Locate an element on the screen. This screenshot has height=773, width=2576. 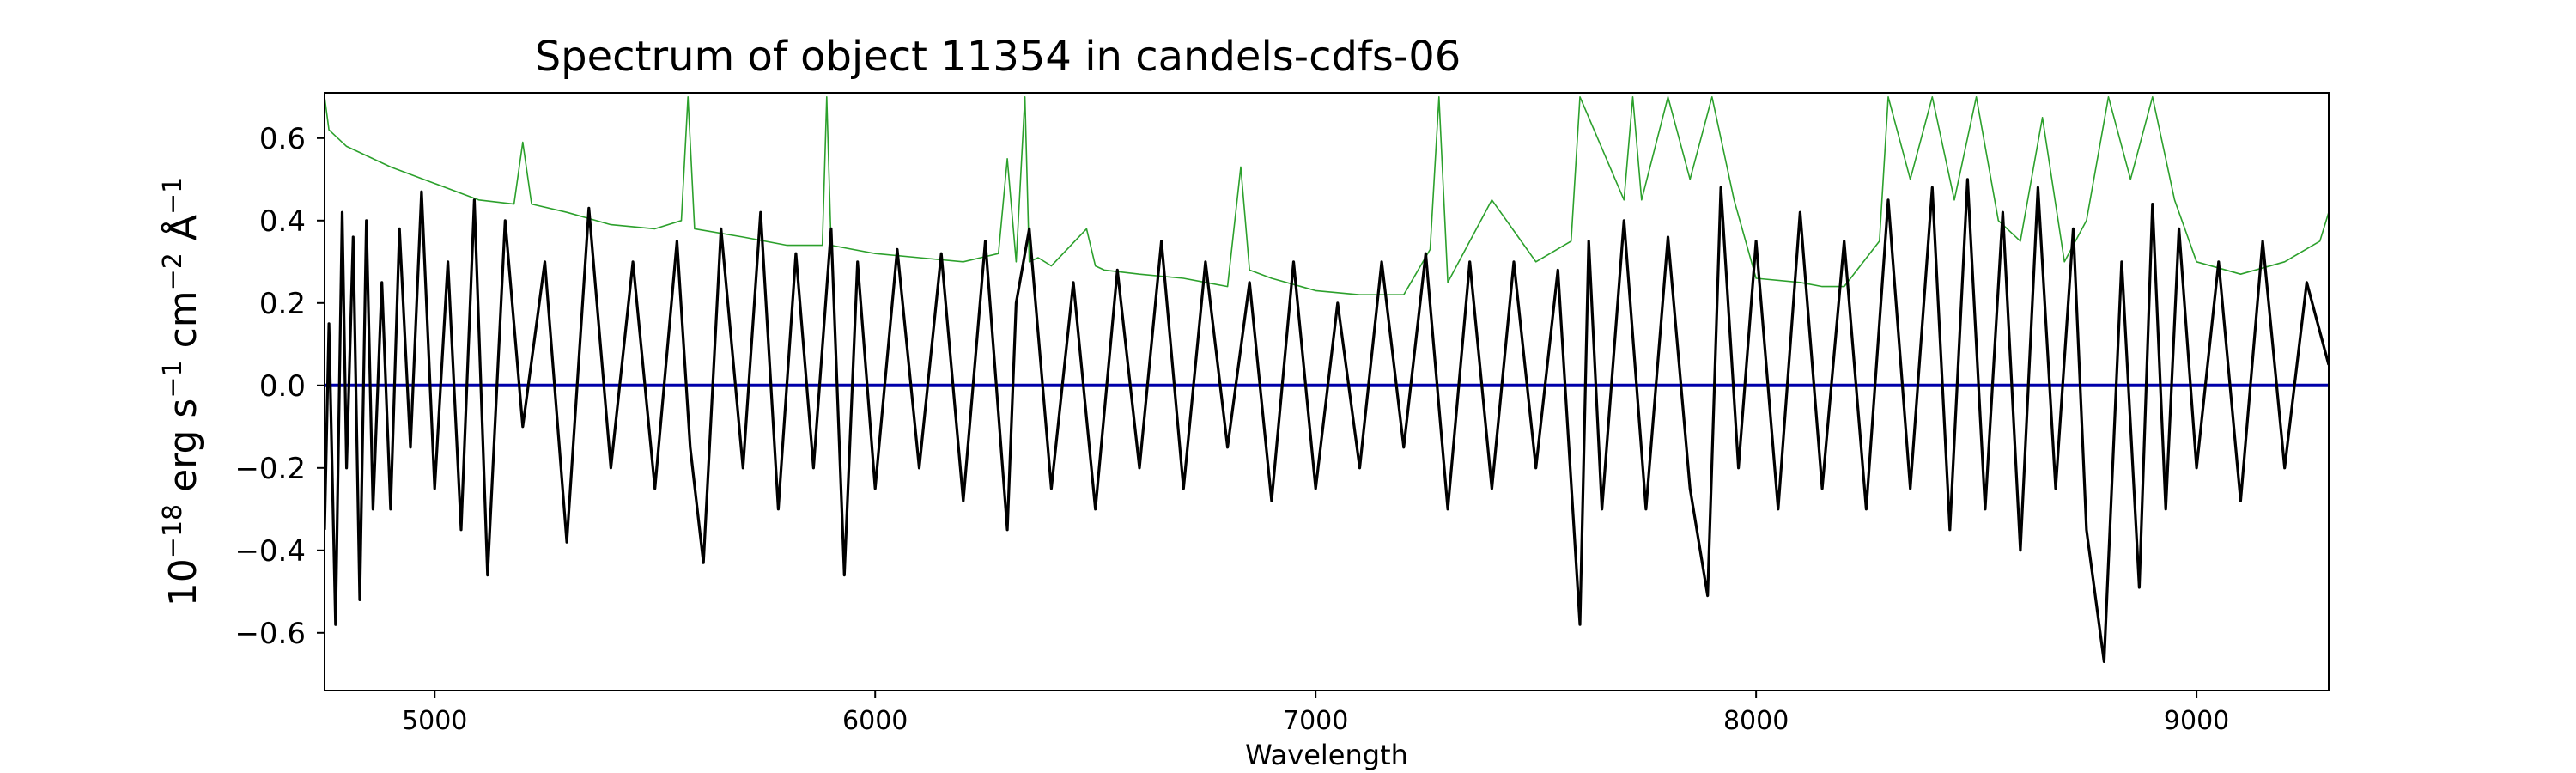
x-tick-label: 7000 is located at coordinates (1316, 721).